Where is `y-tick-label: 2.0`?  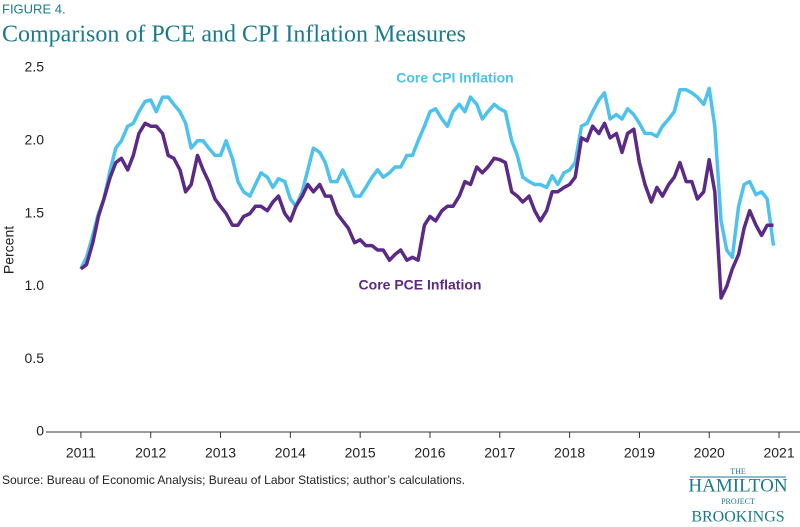 y-tick-label: 2.0 is located at coordinates (35, 140).